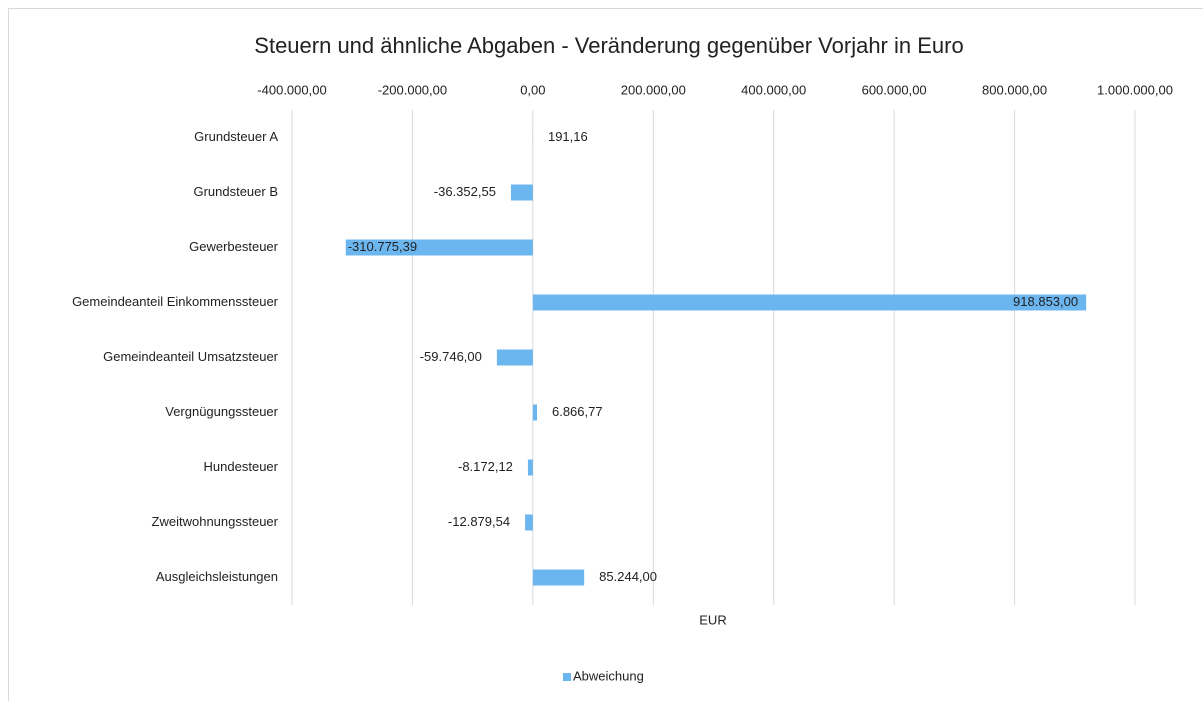  Describe the element at coordinates (653, 89) in the screenshot. I see `x-tick-label: 200.000,00` at that location.